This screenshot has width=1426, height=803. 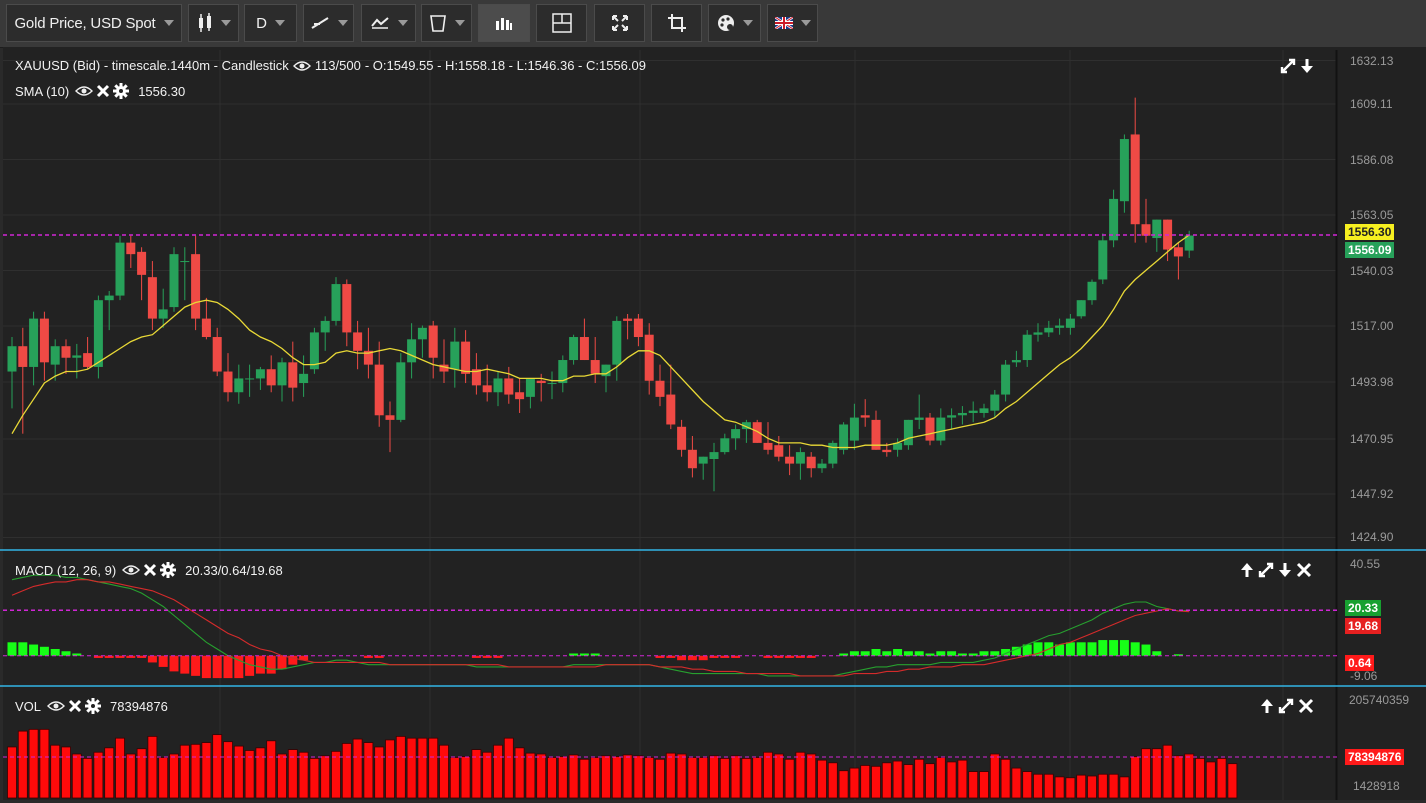 What do you see at coordinates (261, 23) in the screenshot?
I see `timeframe-label: D` at bounding box center [261, 23].